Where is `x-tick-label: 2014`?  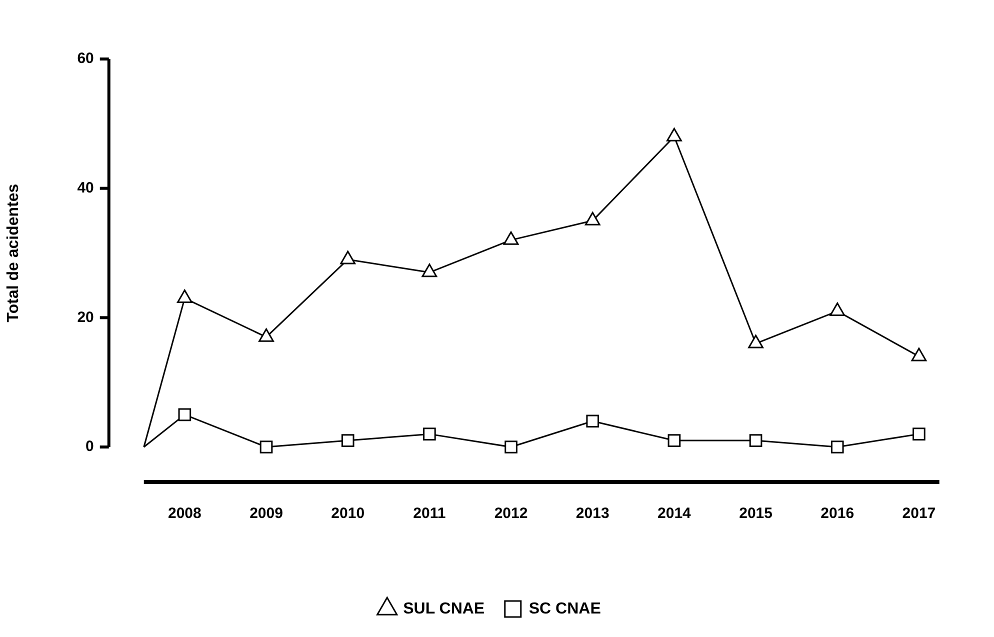
x-tick-label: 2014 is located at coordinates (675, 513).